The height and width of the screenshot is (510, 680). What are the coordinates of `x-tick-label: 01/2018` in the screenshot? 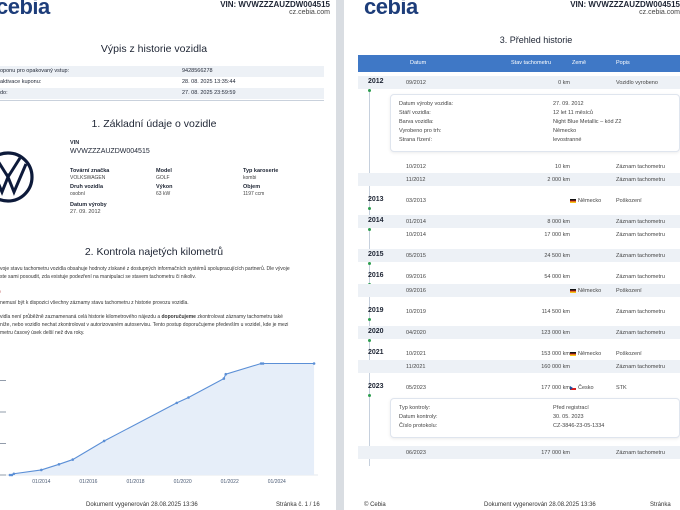 It's located at (135, 482).